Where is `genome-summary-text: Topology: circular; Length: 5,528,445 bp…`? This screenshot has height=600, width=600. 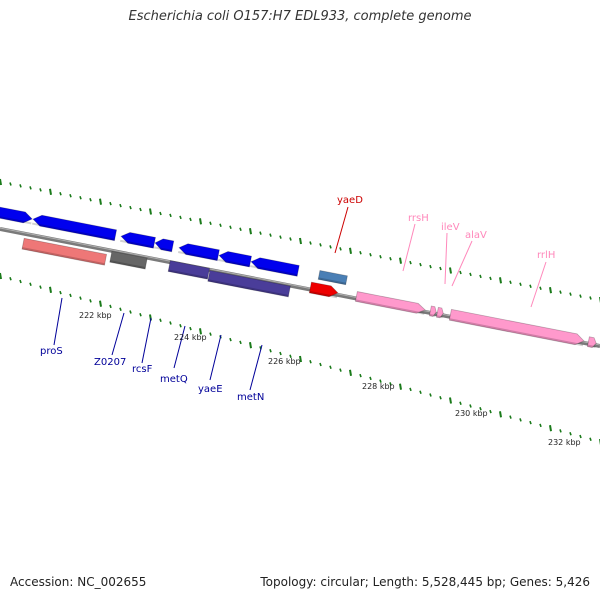
genome-summary-text: Topology: circular; Length: 5,528,445 bp… is located at coordinates (425, 582).